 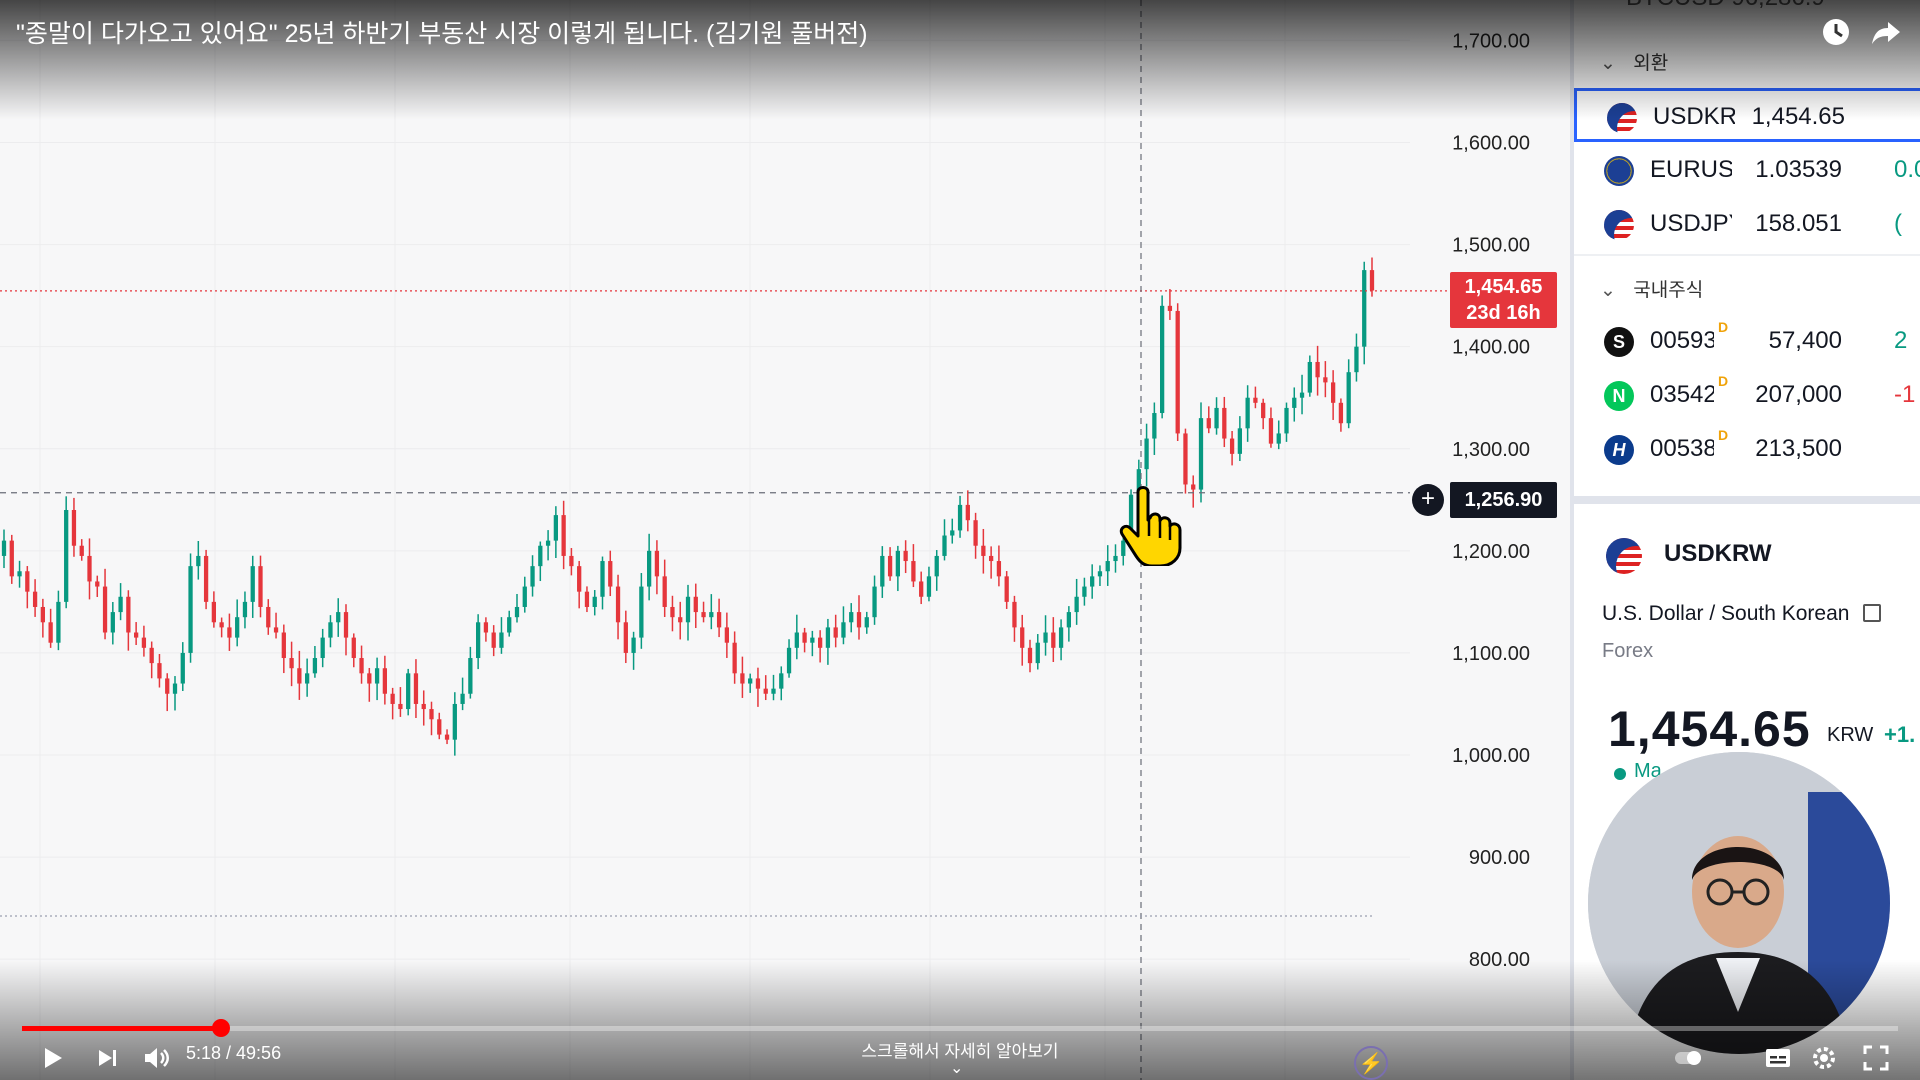 What do you see at coordinates (1619, 342) in the screenshot?
I see `samsung-logo-icon: S` at bounding box center [1619, 342].